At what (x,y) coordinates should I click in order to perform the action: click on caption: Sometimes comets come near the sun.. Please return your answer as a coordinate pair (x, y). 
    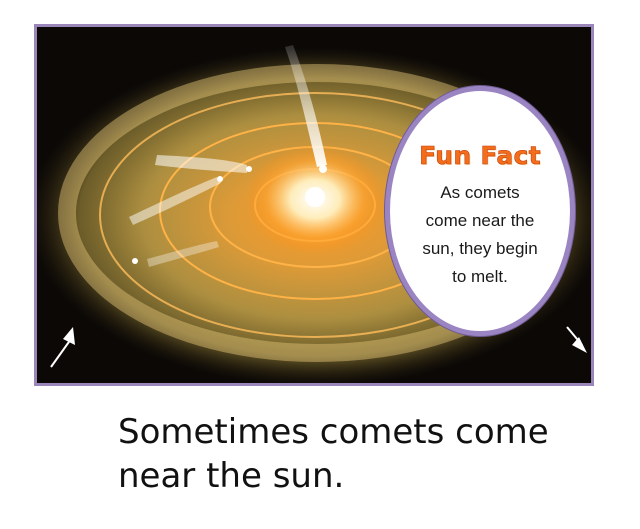
    Looking at the image, I should click on (338, 454).